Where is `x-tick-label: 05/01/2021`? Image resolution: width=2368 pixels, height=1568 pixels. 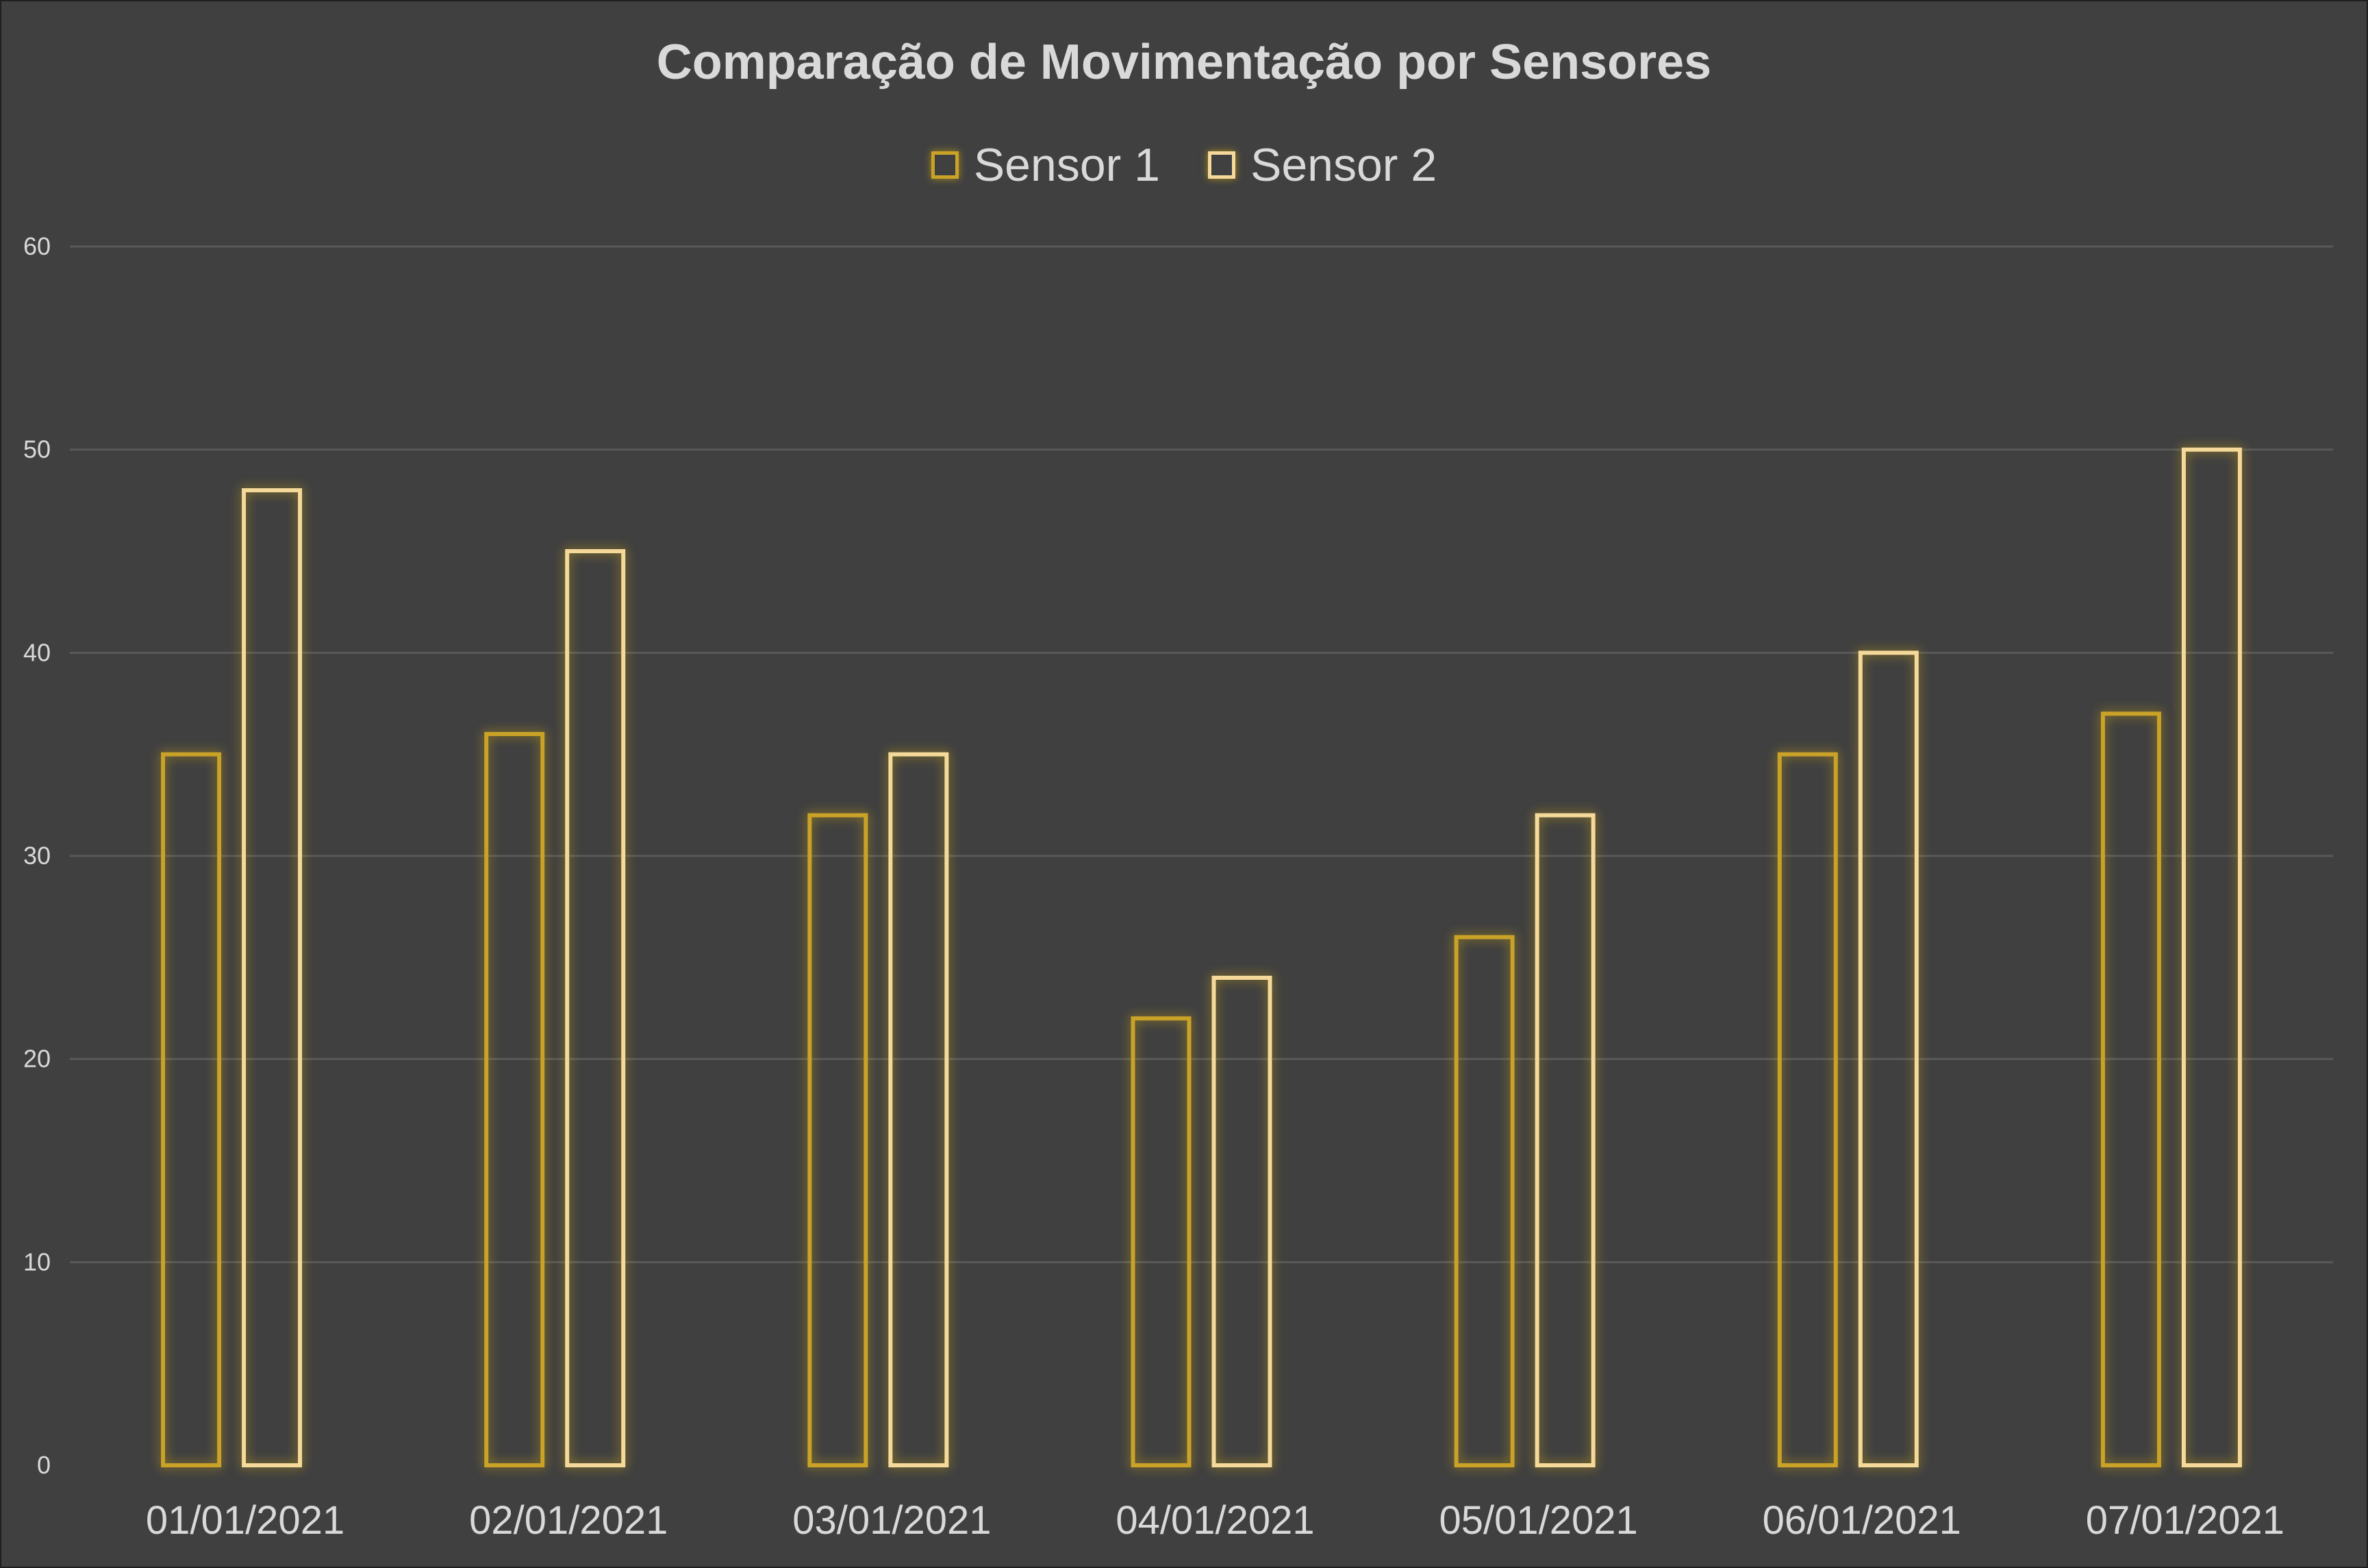 x-tick-label: 05/01/2021 is located at coordinates (1538, 1520).